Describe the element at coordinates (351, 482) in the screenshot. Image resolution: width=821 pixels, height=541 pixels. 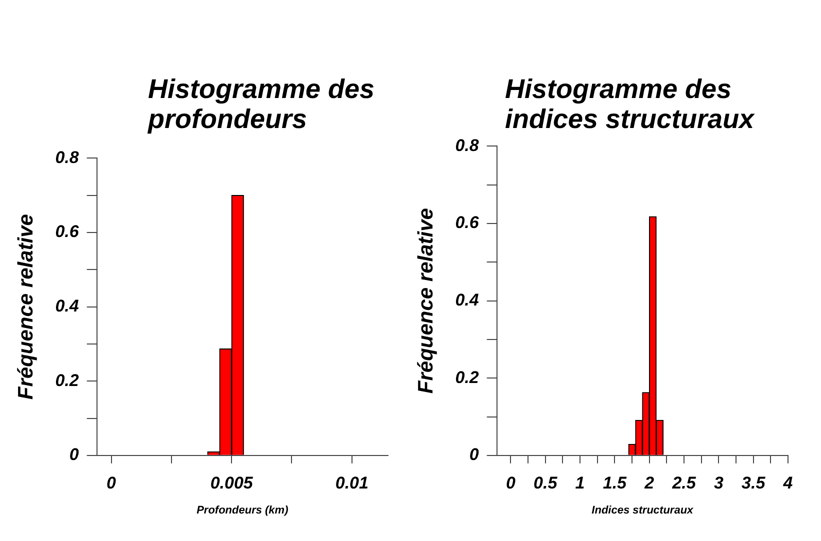
I see `x-tick-label: 0.01` at that location.